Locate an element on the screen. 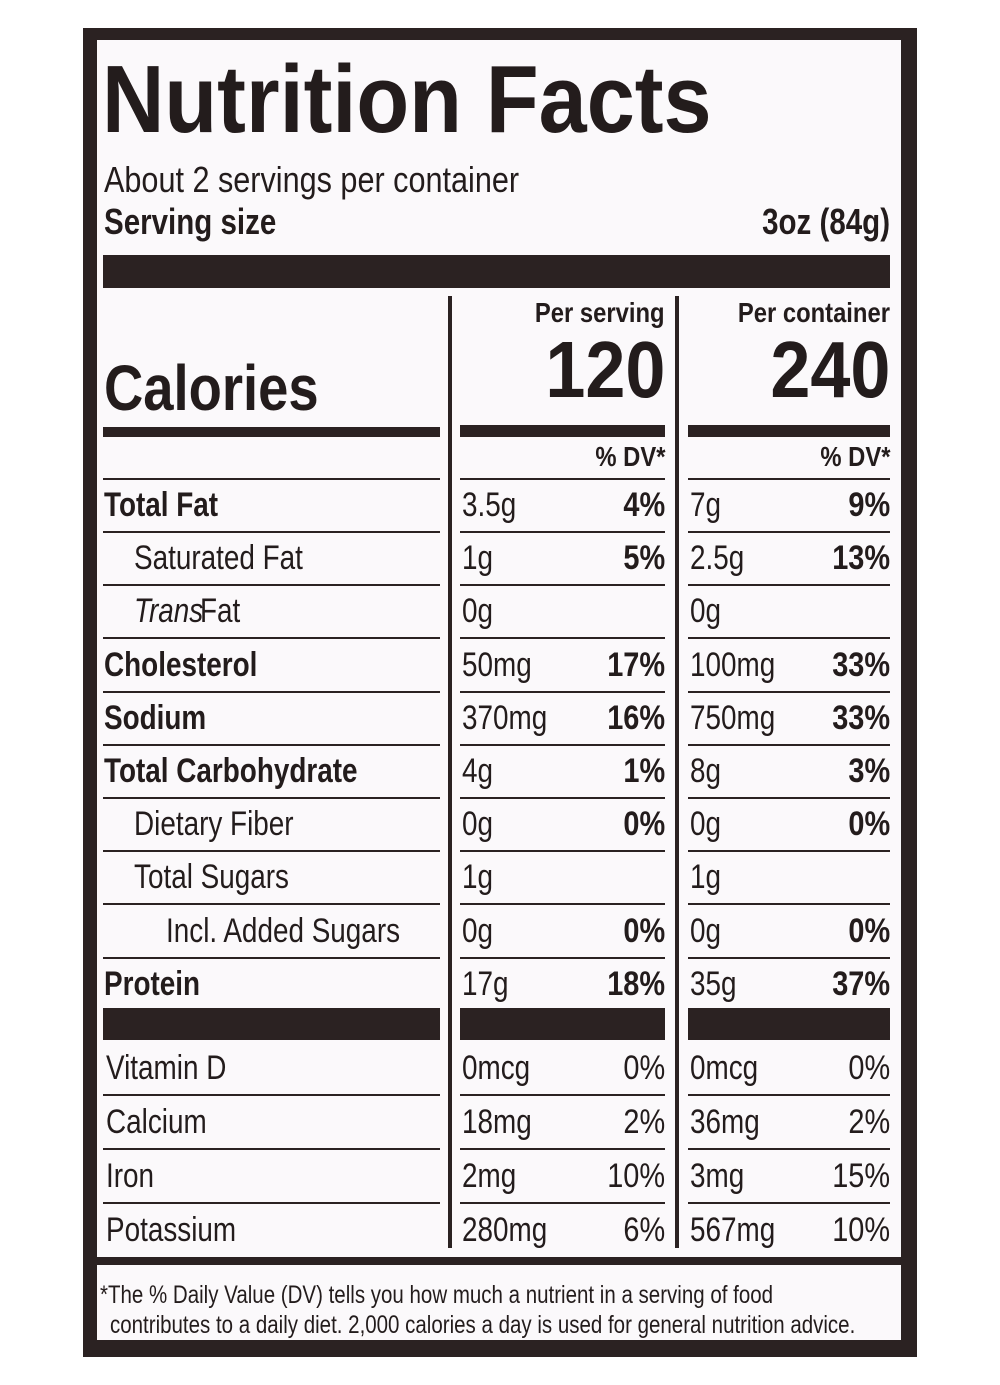 The image size is (1000, 1385). daily-value: 15% is located at coordinates (861, 1176).